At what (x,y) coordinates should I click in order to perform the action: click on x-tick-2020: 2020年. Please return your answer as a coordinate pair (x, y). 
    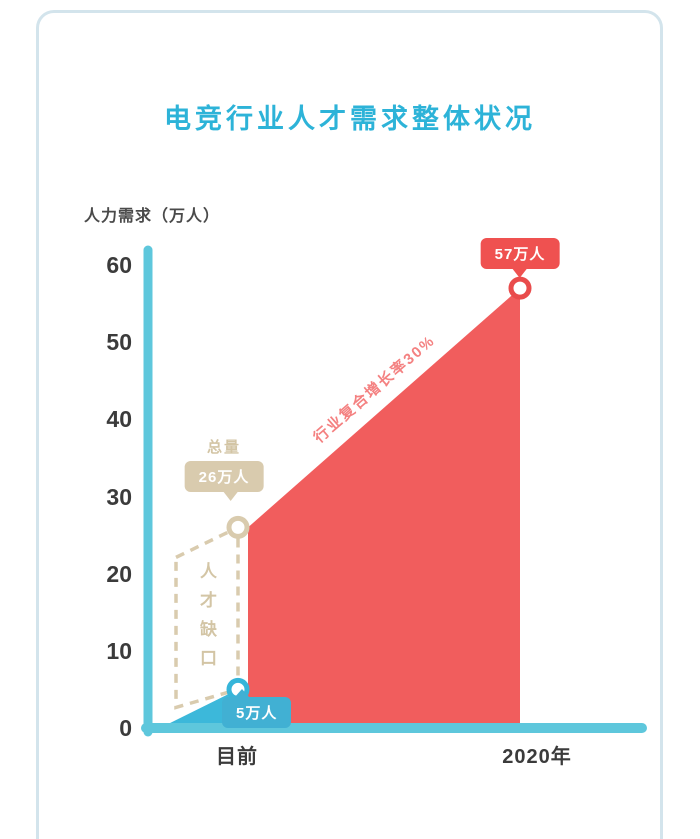
    Looking at the image, I should click on (537, 757).